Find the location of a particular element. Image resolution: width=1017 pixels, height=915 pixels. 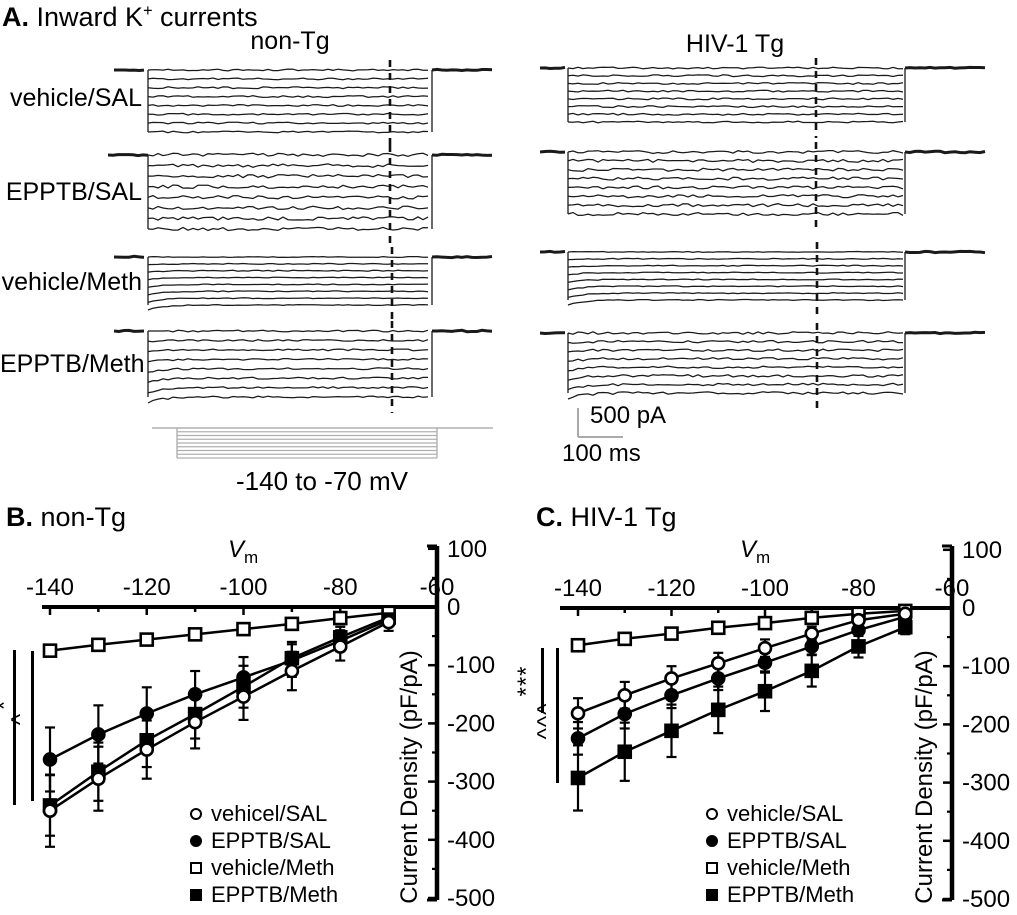

scale-bars is located at coordinates (600, 423).